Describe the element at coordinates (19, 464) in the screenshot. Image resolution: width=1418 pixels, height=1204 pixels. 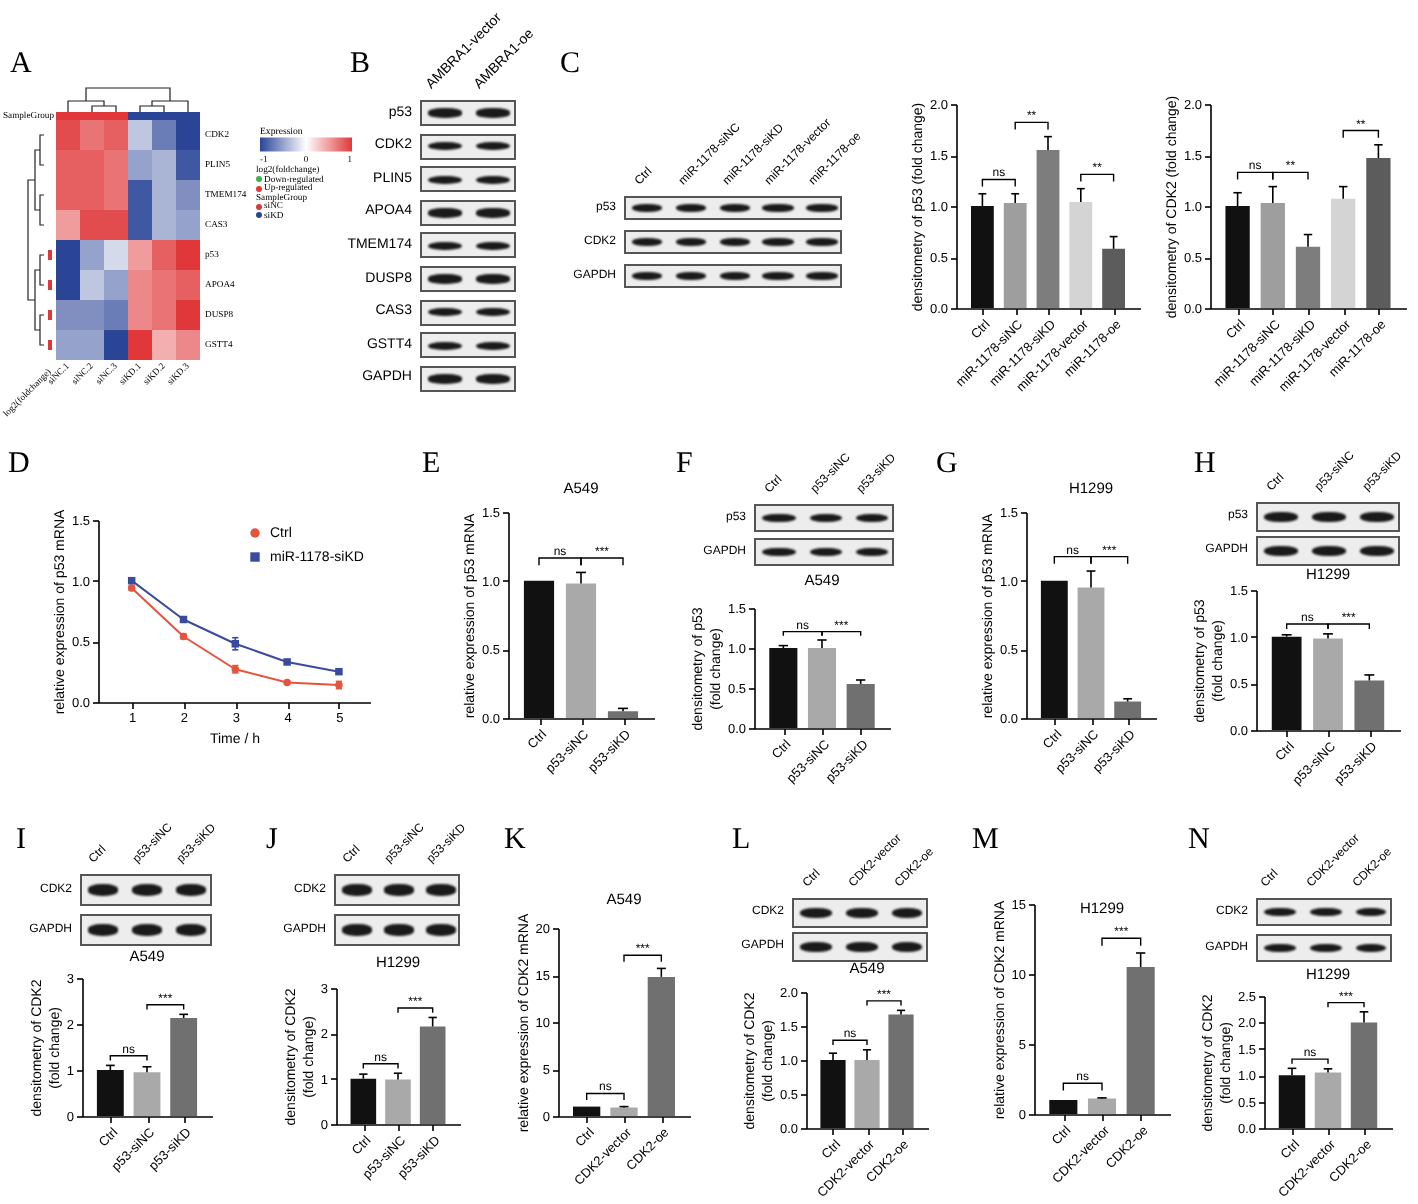
I see `text: D` at that location.